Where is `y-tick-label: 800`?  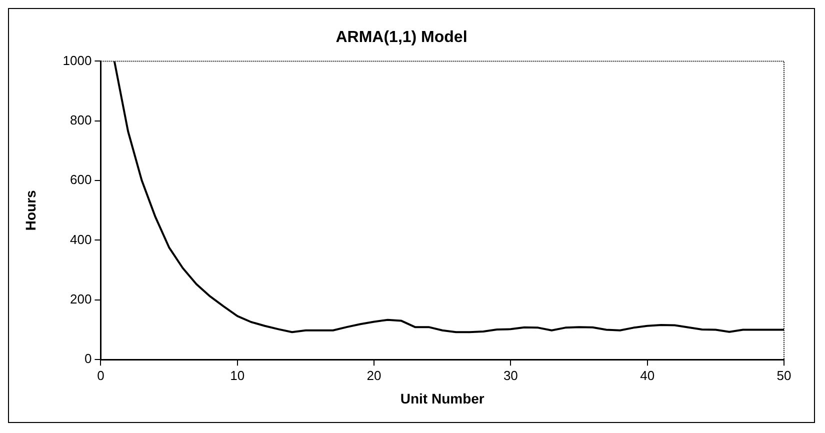
y-tick-label: 800 is located at coordinates (81, 120).